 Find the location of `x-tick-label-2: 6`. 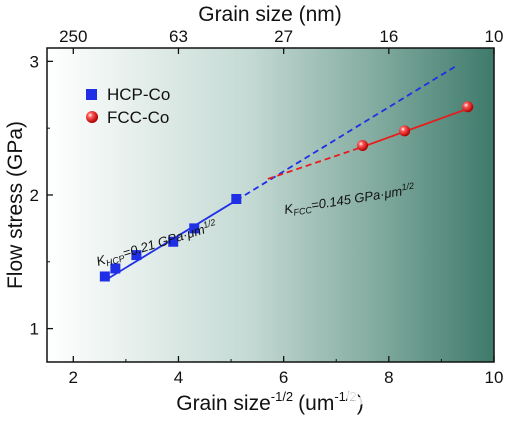

x-tick-label-2: 6 is located at coordinates (283, 377).